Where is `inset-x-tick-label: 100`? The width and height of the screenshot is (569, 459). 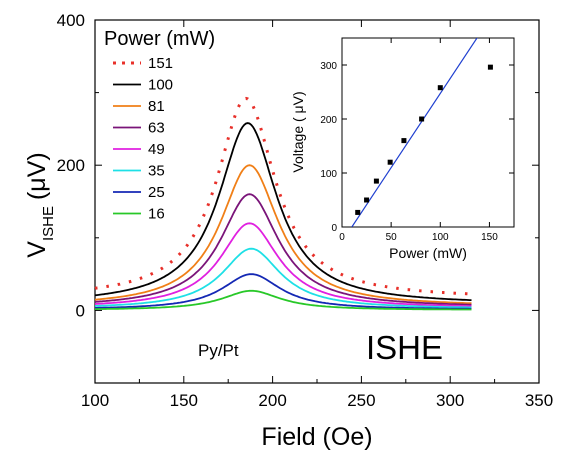
inset-x-tick-label: 100 is located at coordinates (440, 237).